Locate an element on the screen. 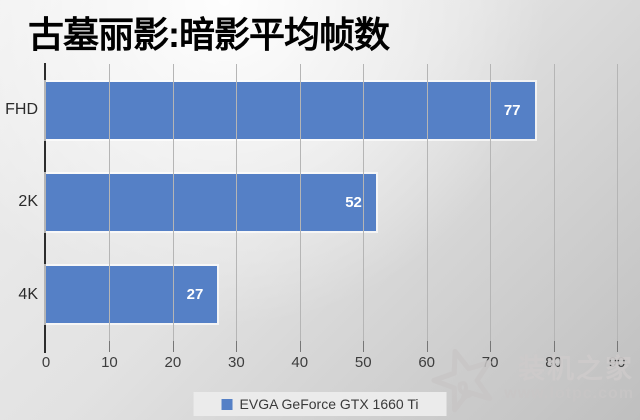 This screenshot has width=640, height=420. category-label-fhd: FHD is located at coordinates (21, 110).